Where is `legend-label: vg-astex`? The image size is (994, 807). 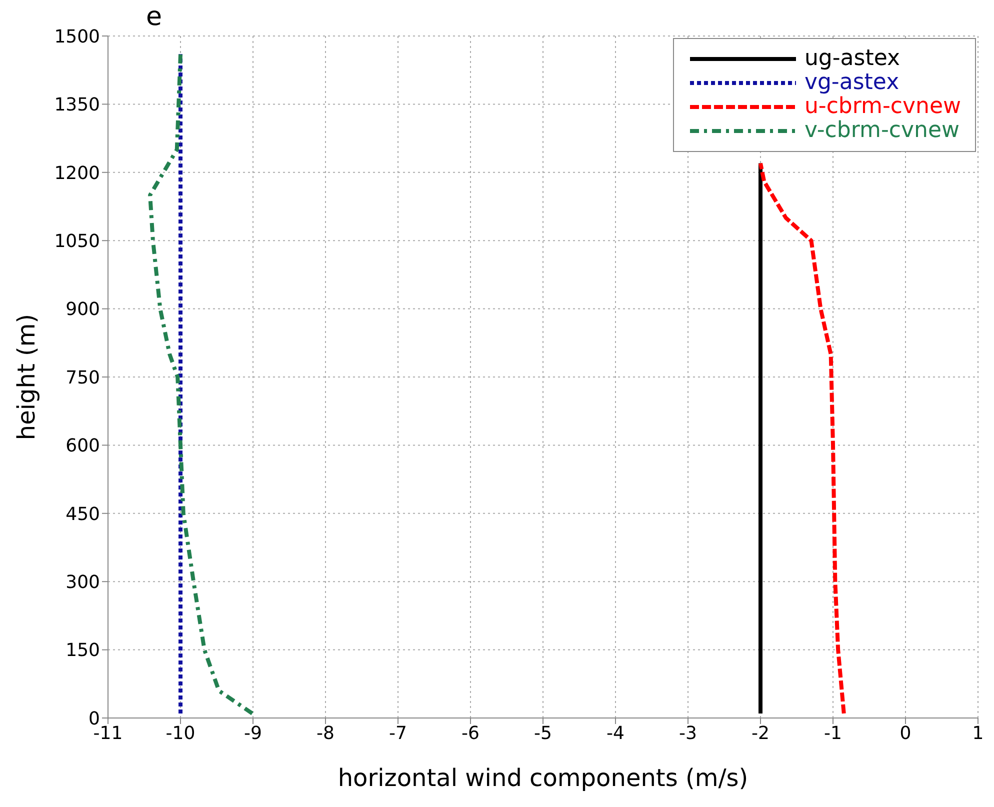 legend-label: vg-astex is located at coordinates (852, 82).